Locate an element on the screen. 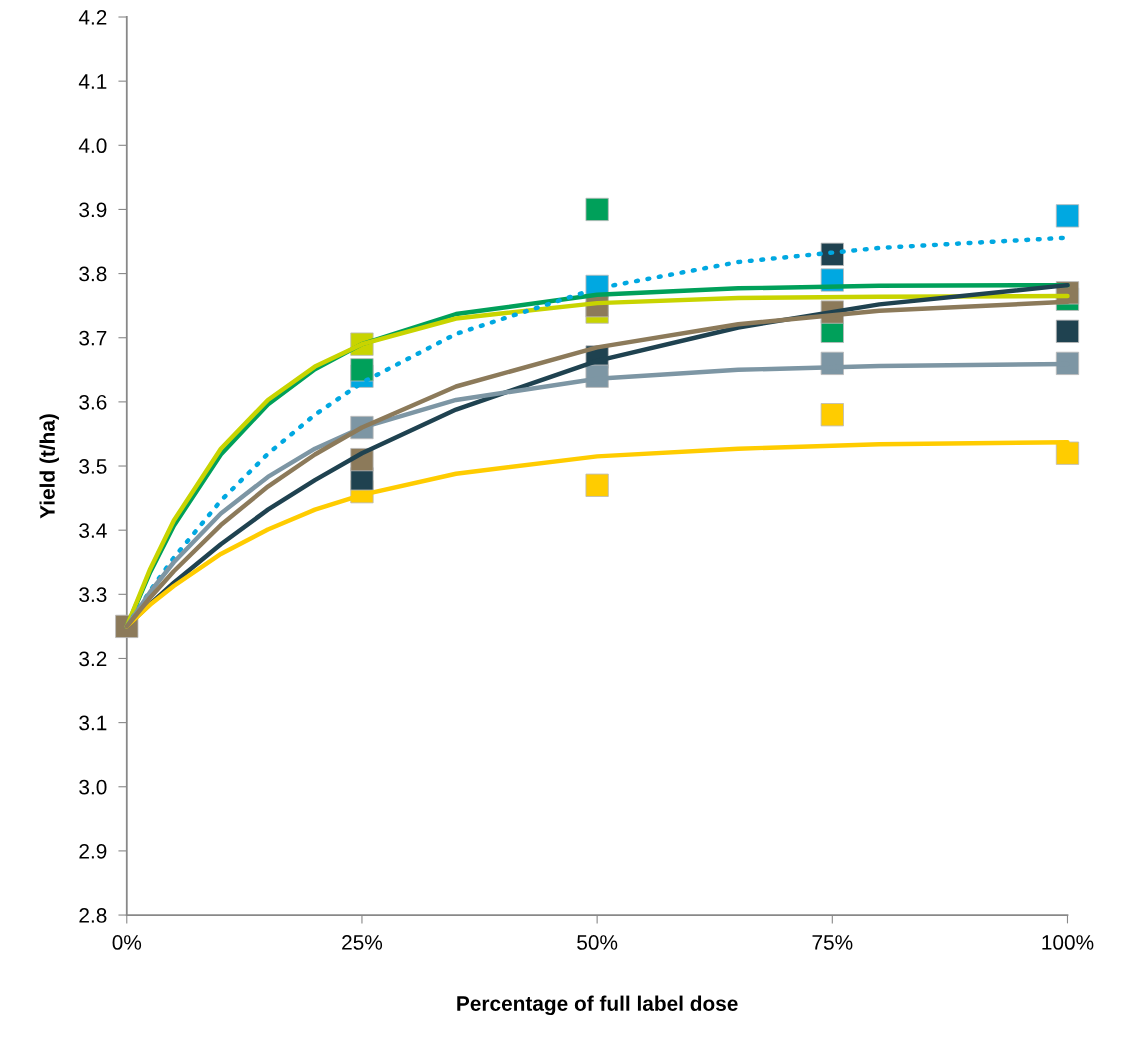  y-tick-label: 2.9 is located at coordinates (93, 851).